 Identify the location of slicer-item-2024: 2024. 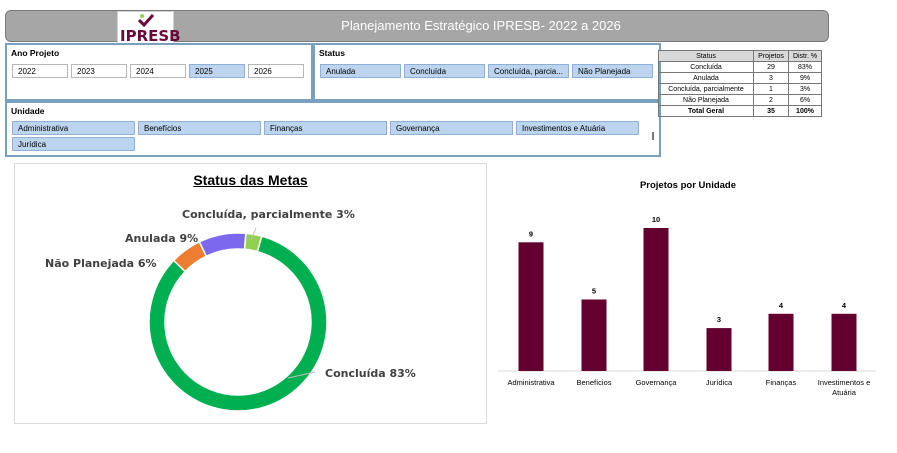
(158, 71).